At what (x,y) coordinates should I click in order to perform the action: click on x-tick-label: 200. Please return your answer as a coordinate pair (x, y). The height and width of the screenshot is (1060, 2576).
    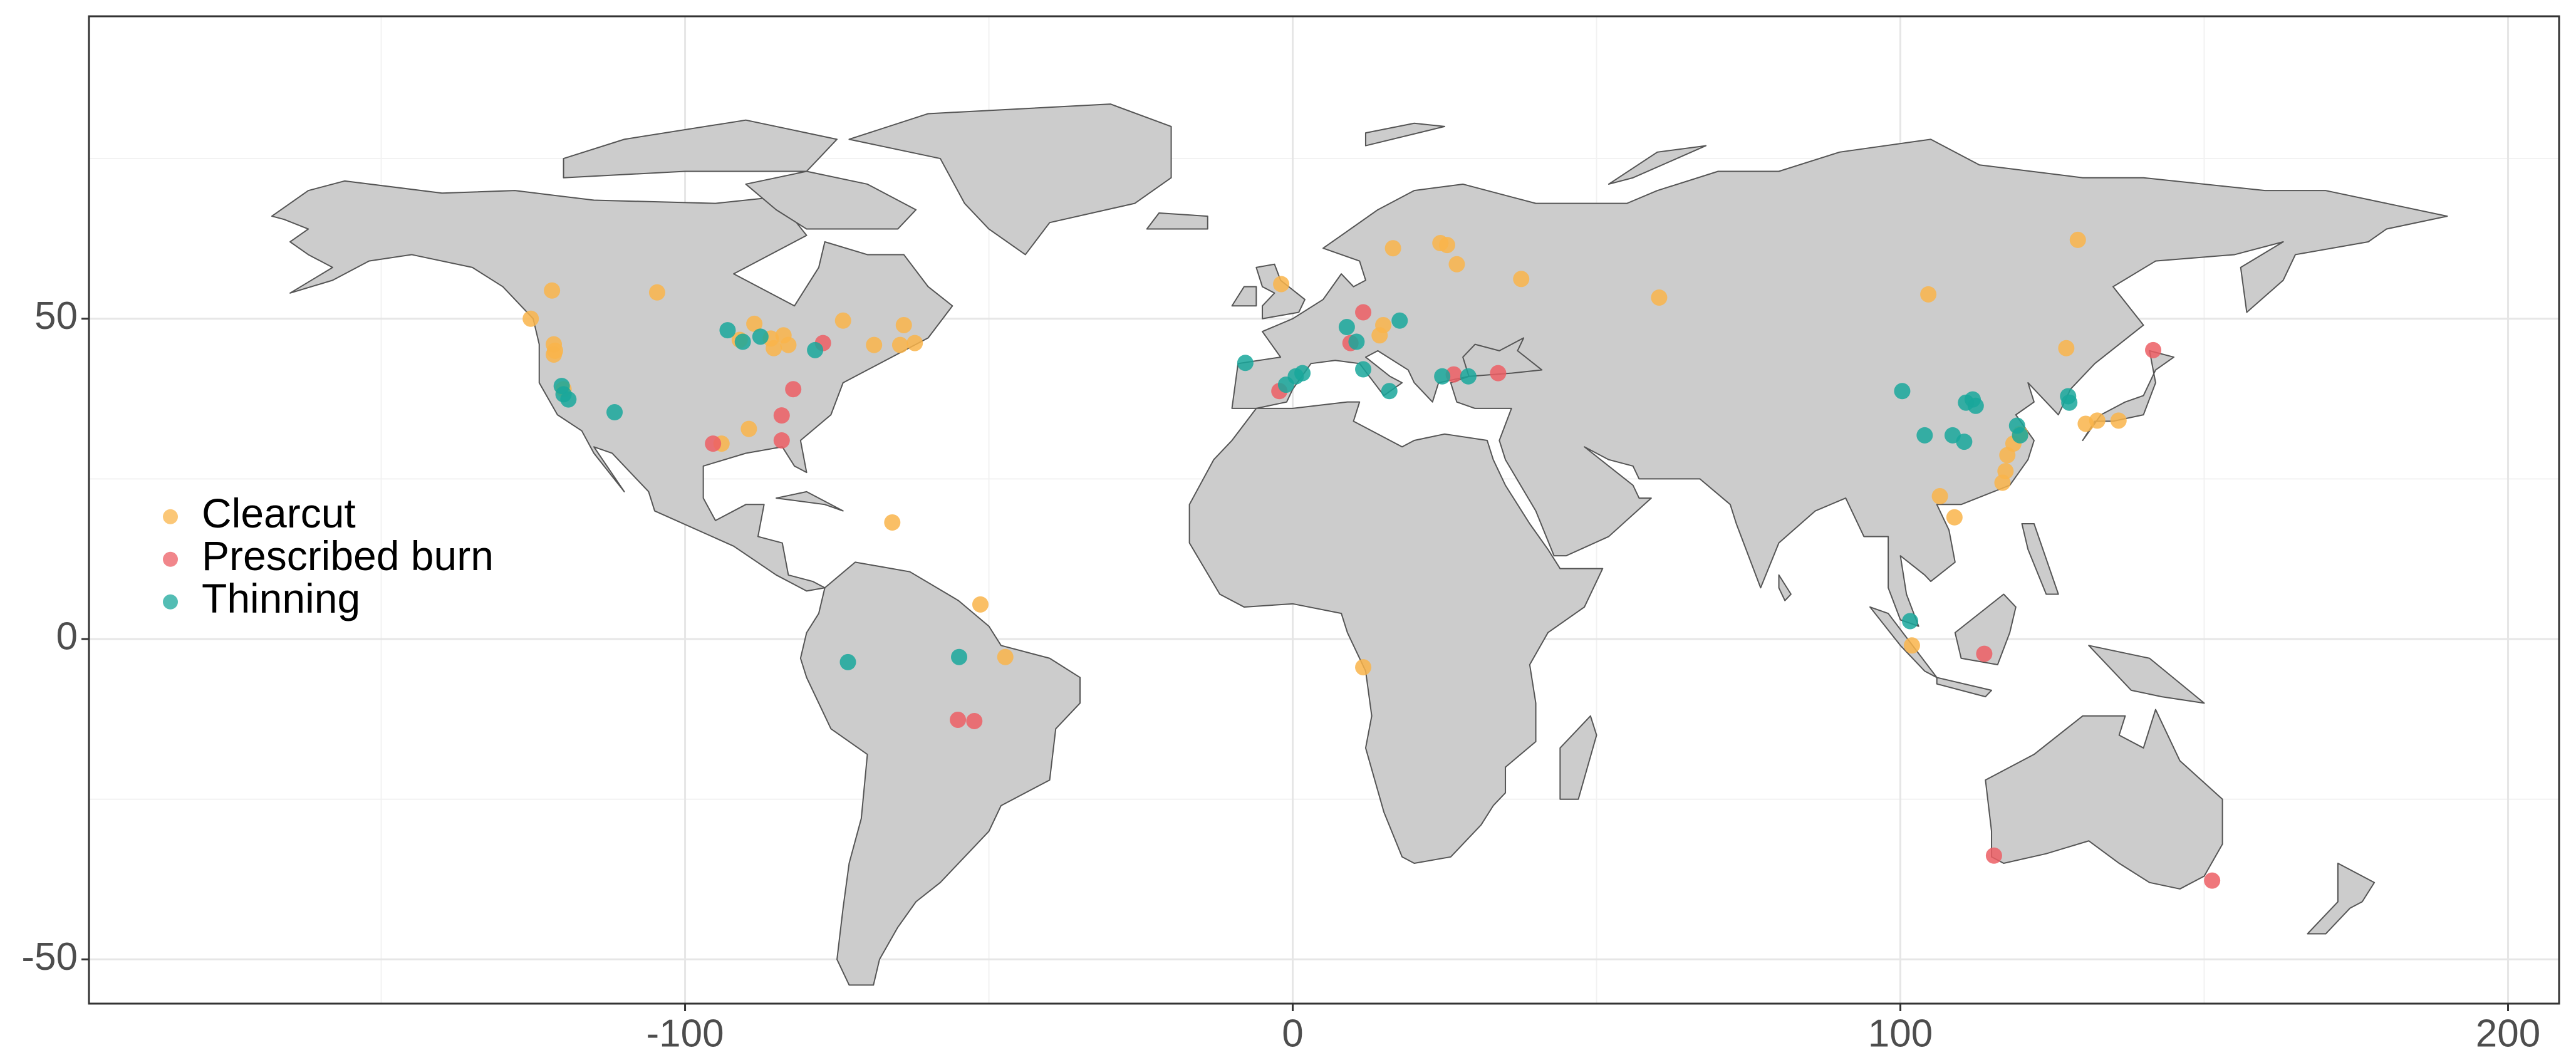
    Looking at the image, I should click on (2508, 1033).